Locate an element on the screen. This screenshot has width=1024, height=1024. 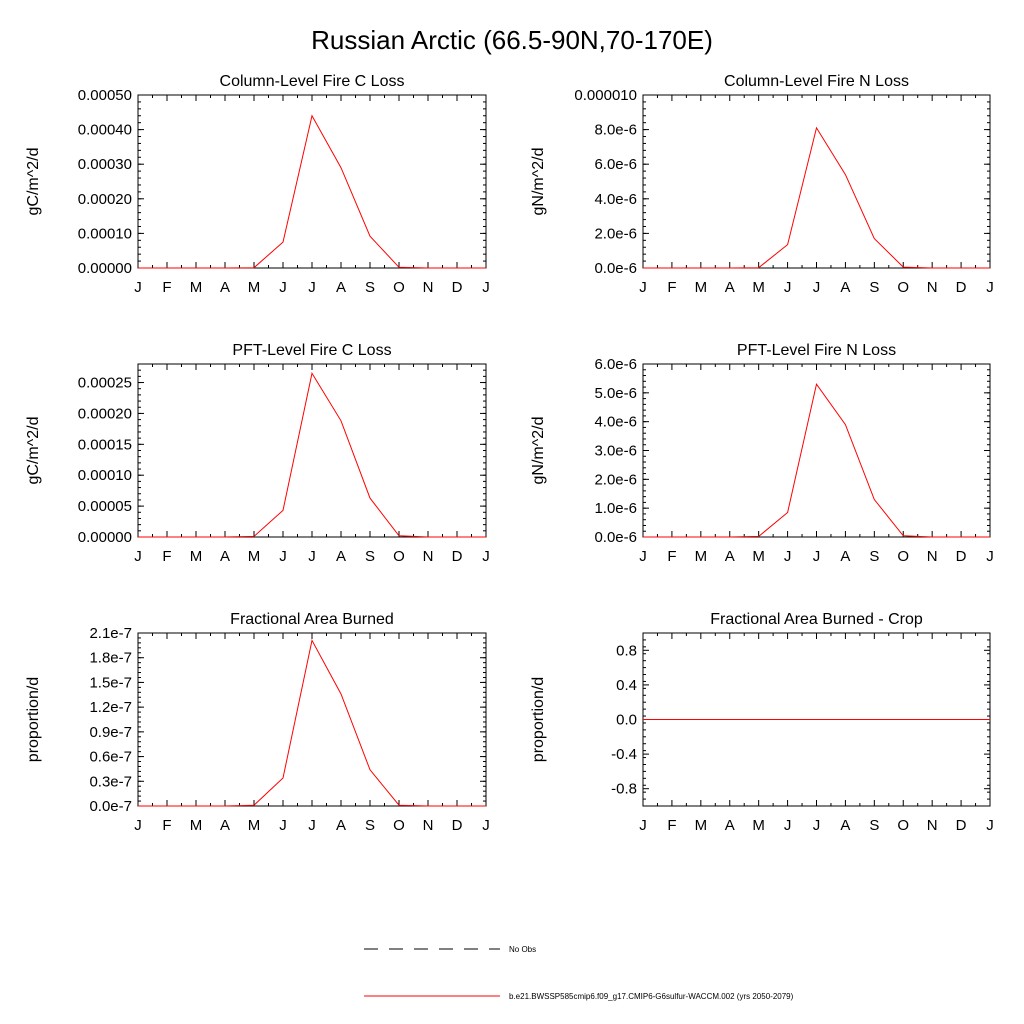
y-tick-label: 0.00015 is located at coordinates (105, 444).